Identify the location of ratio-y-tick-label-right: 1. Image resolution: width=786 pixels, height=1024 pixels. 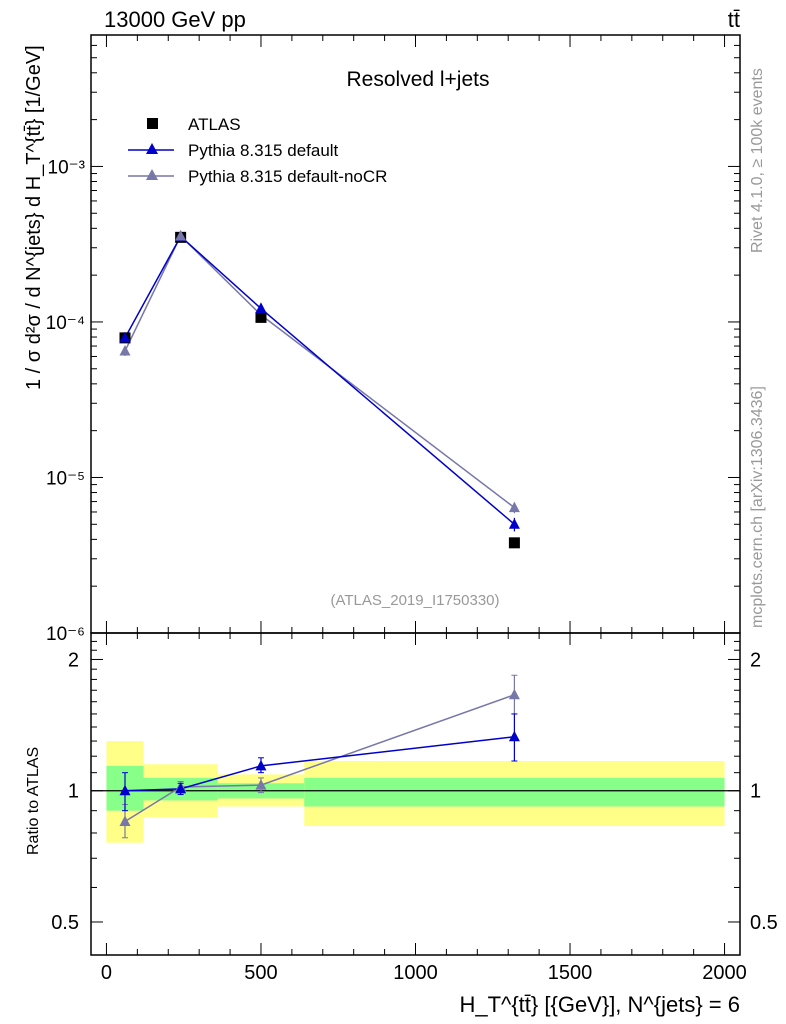
(755, 792).